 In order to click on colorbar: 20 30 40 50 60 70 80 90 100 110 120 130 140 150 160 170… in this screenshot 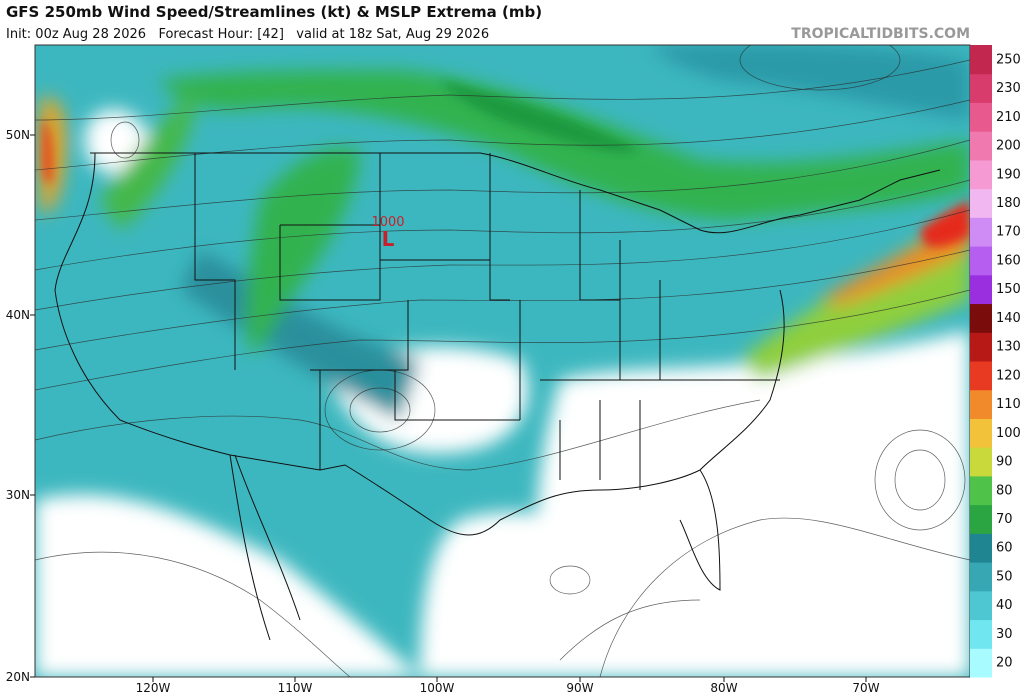, I will do `click(995, 361)`.